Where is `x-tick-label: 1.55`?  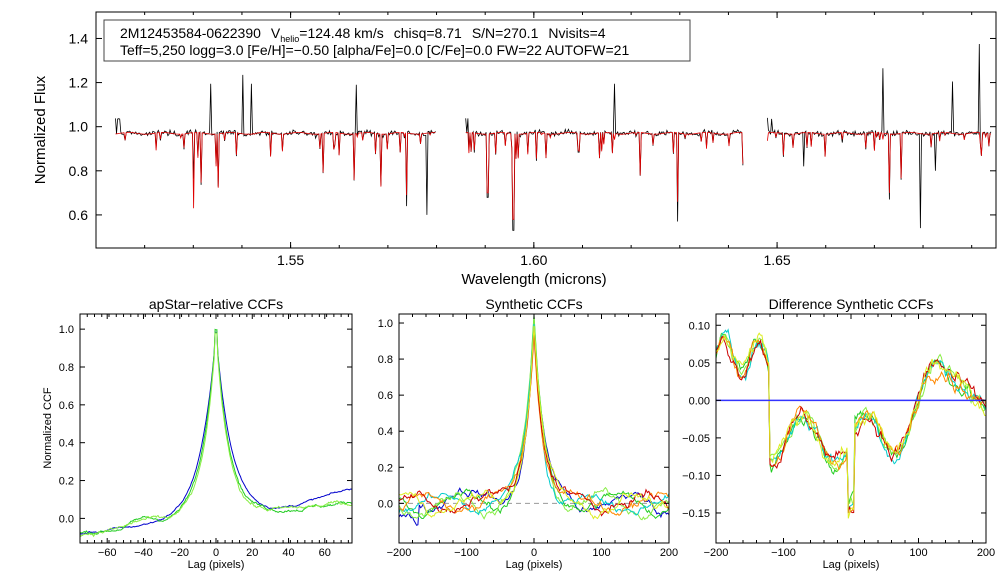 x-tick-label: 1.55 is located at coordinates (290, 260).